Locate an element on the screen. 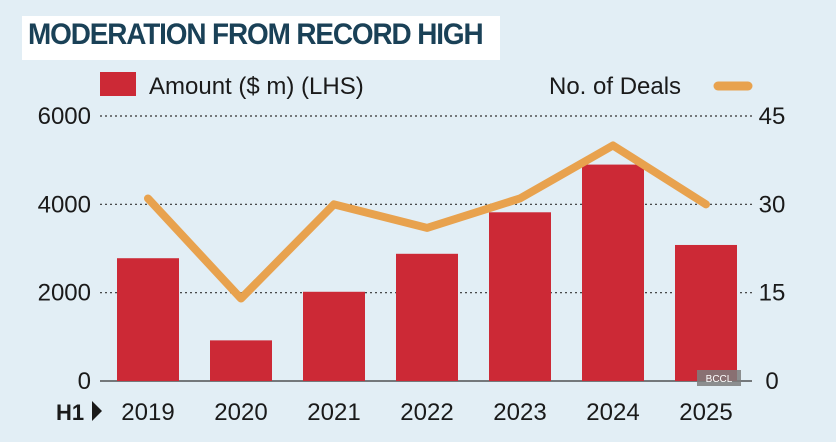 The width and height of the screenshot is (836, 442). triangle-icon is located at coordinates (97, 411).